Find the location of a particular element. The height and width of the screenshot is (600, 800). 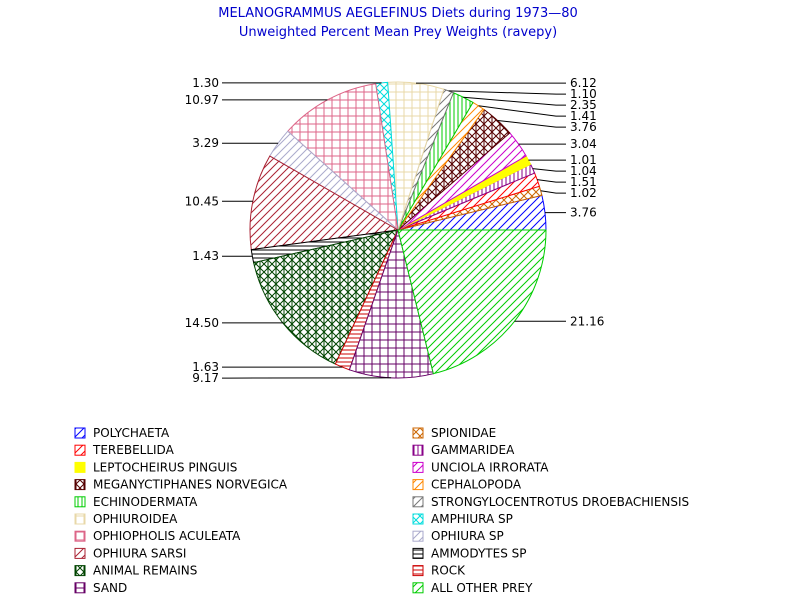

legend-label: SAND is located at coordinates (110, 588).